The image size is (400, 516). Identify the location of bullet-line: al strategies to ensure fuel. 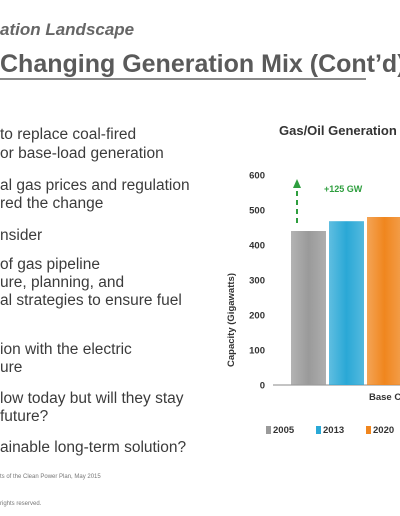
(91, 300).